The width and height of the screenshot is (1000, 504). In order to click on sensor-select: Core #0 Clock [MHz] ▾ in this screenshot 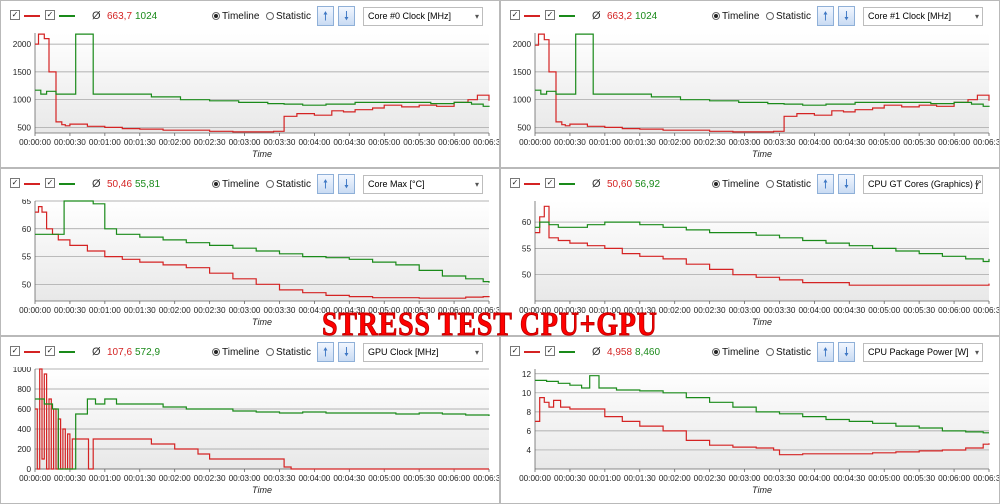, I will do `click(423, 16)`.